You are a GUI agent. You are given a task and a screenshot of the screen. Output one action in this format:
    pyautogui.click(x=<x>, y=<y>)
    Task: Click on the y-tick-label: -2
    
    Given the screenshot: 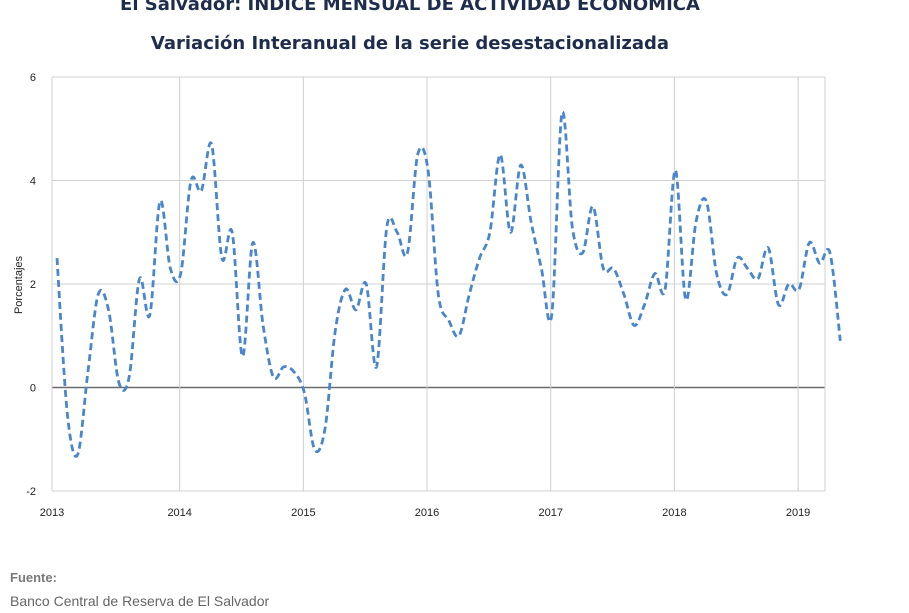 What is the action you would take?
    pyautogui.click(x=31, y=492)
    